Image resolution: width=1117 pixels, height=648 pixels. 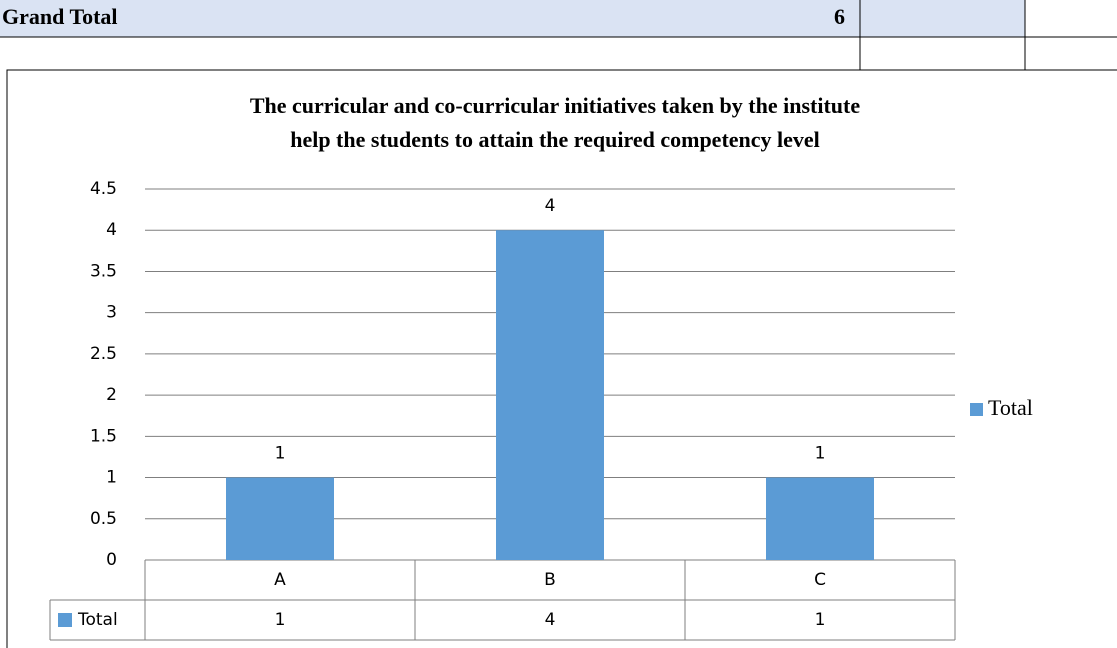 I want to click on y-tick-label: 1, so click(x=111, y=478).